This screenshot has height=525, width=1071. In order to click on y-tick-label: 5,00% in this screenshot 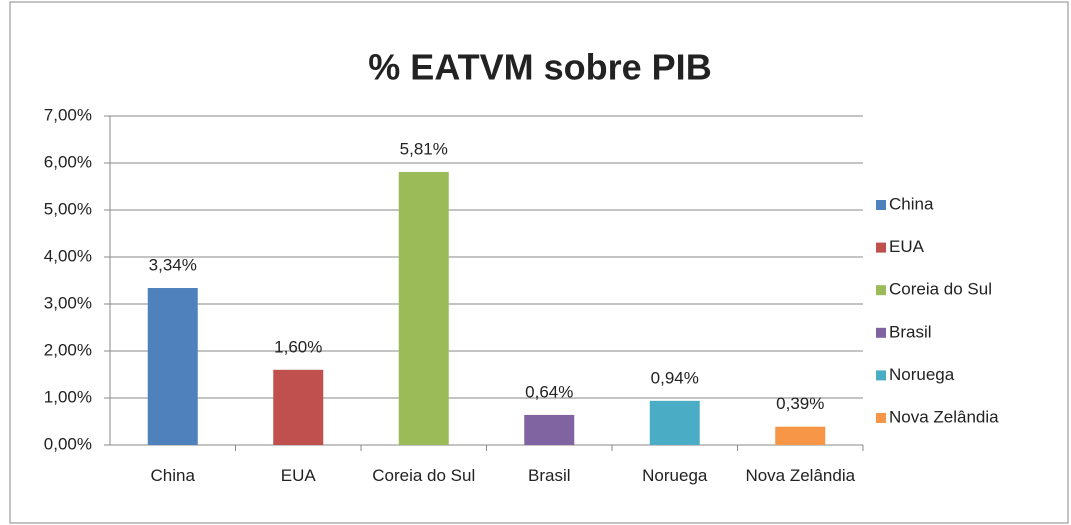, I will do `click(68, 208)`.